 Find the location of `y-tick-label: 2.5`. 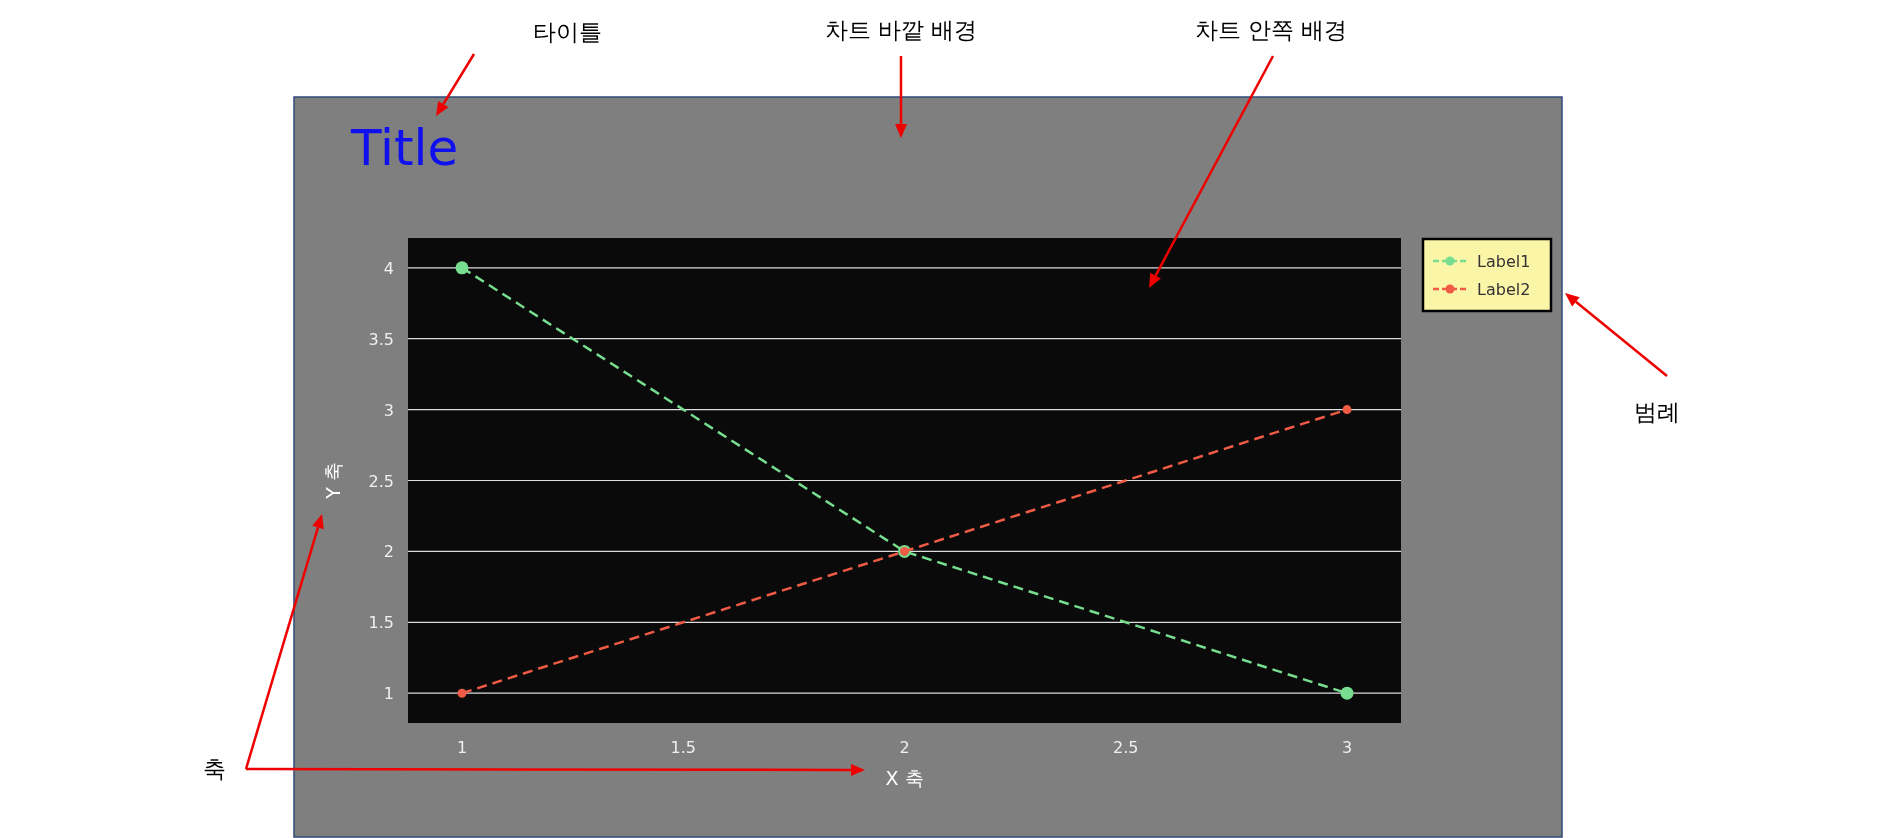

y-tick-label: 2.5 is located at coordinates (381, 481).